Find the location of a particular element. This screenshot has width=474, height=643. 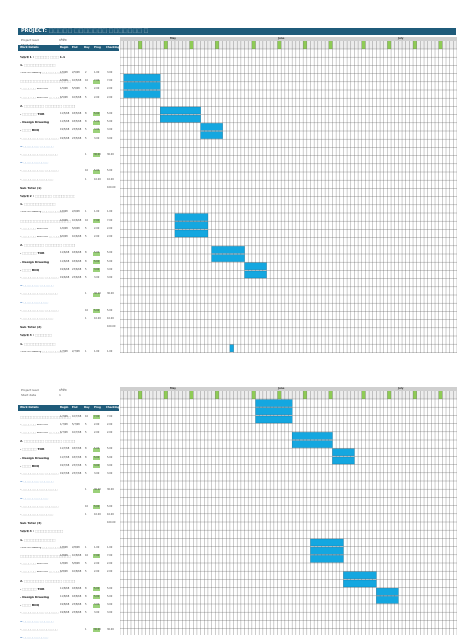

month-label: May is located at coordinates (173, 388).